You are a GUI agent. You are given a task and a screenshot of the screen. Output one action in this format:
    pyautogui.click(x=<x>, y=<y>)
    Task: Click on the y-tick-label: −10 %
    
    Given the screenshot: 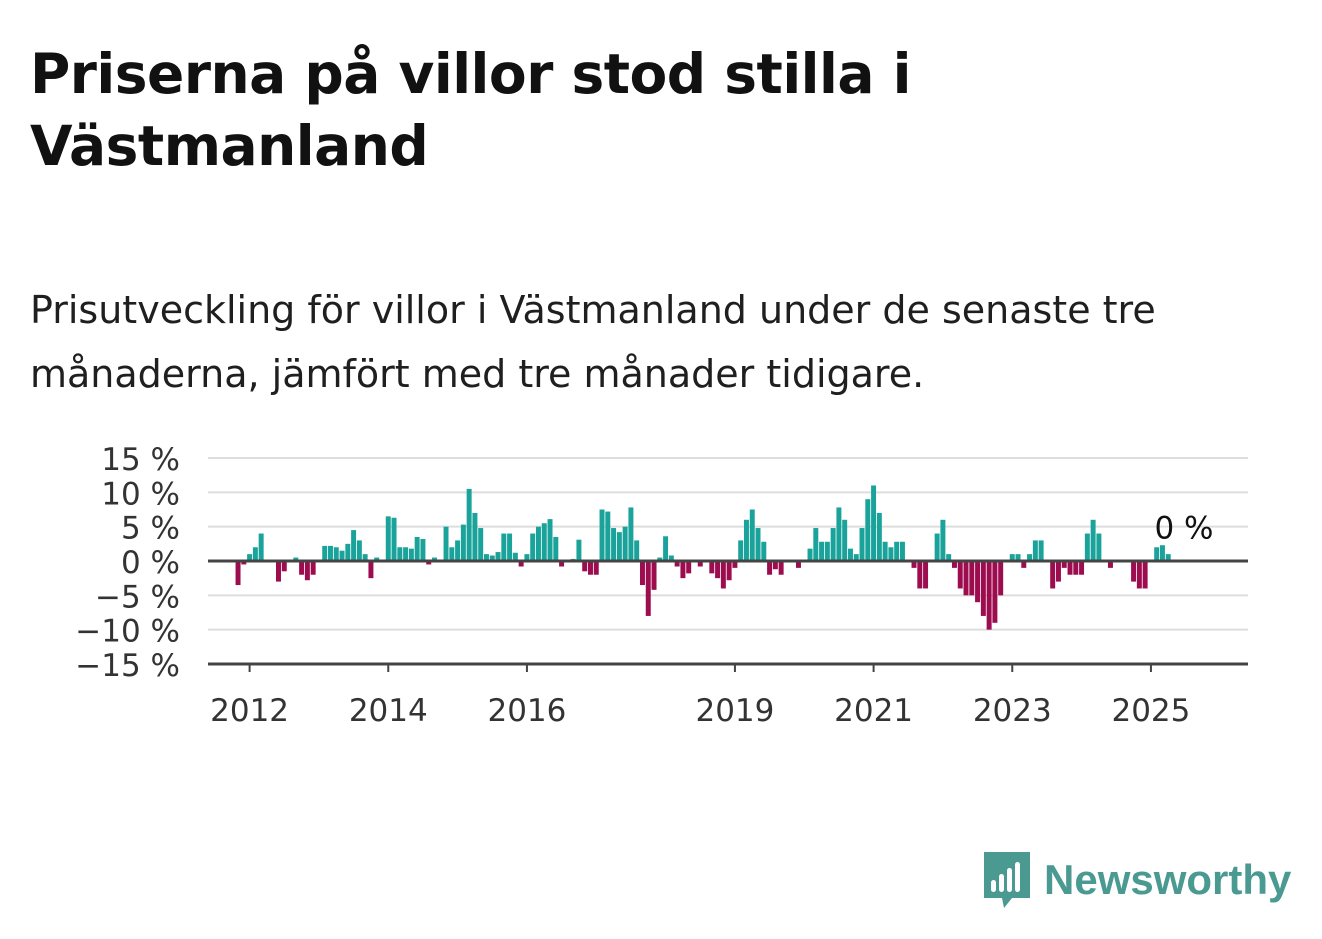 What is the action you would take?
    pyautogui.click(x=127, y=632)
    